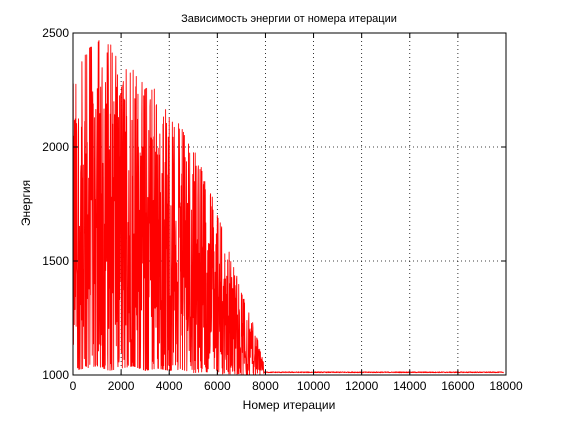 This screenshot has height=425, width=561. What do you see at coordinates (458, 386) in the screenshot?
I see `x-tick-label: 16000` at bounding box center [458, 386].